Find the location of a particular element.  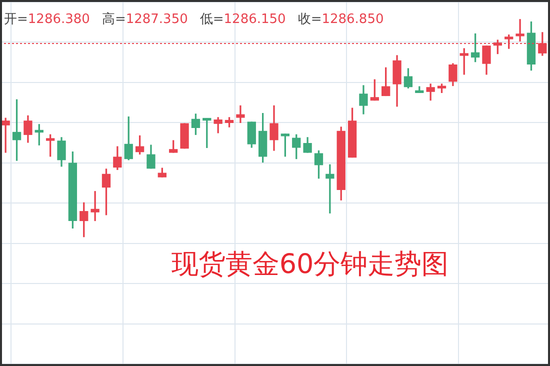

annotation: 低=1286.150 is located at coordinates (243, 19).